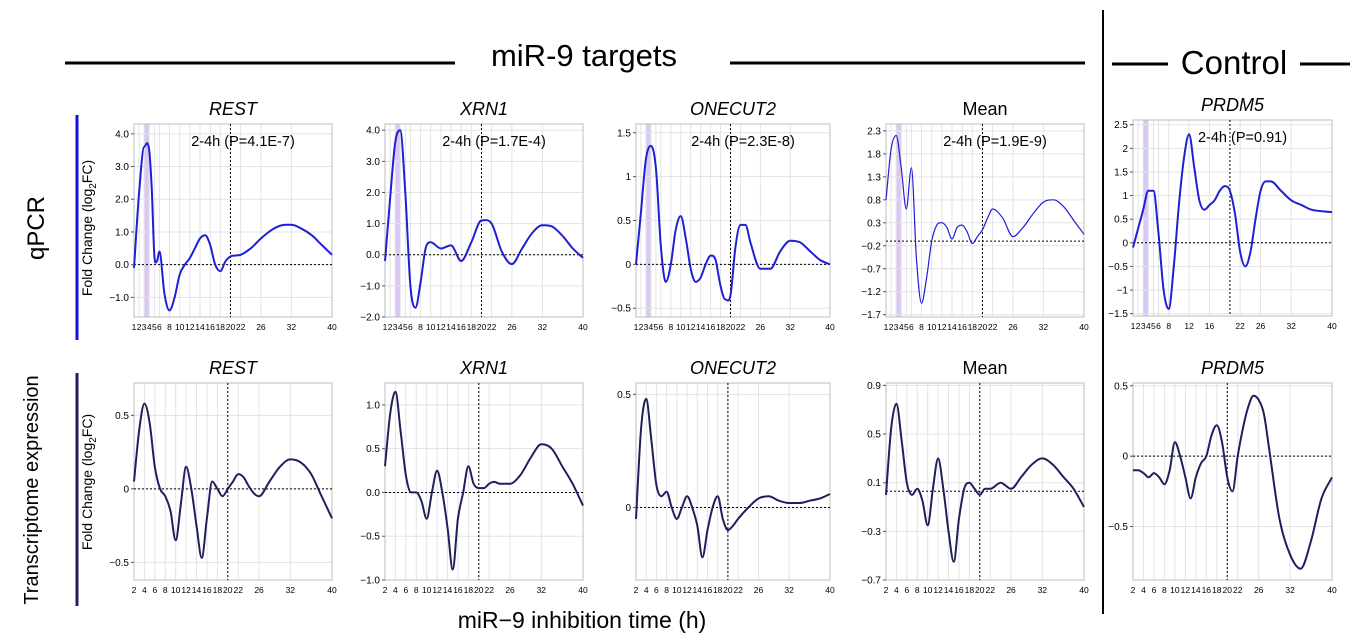  Describe the element at coordinates (874, 200) in the screenshot. I see `y-tick-label: 0.8` at that location.